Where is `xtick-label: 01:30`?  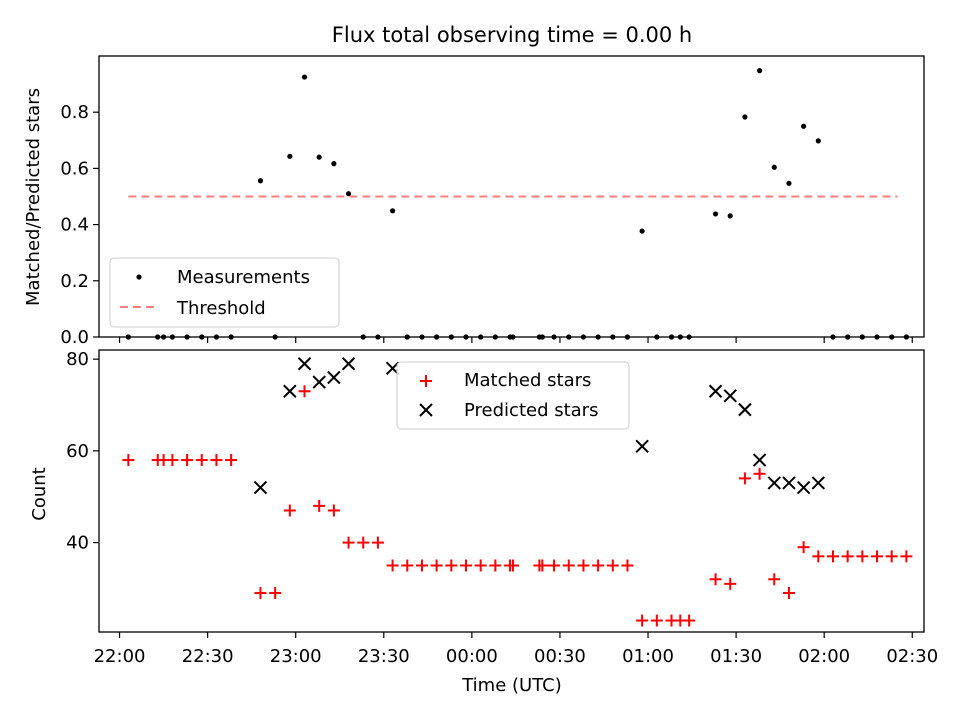 xtick-label: 01:30 is located at coordinates (736, 656).